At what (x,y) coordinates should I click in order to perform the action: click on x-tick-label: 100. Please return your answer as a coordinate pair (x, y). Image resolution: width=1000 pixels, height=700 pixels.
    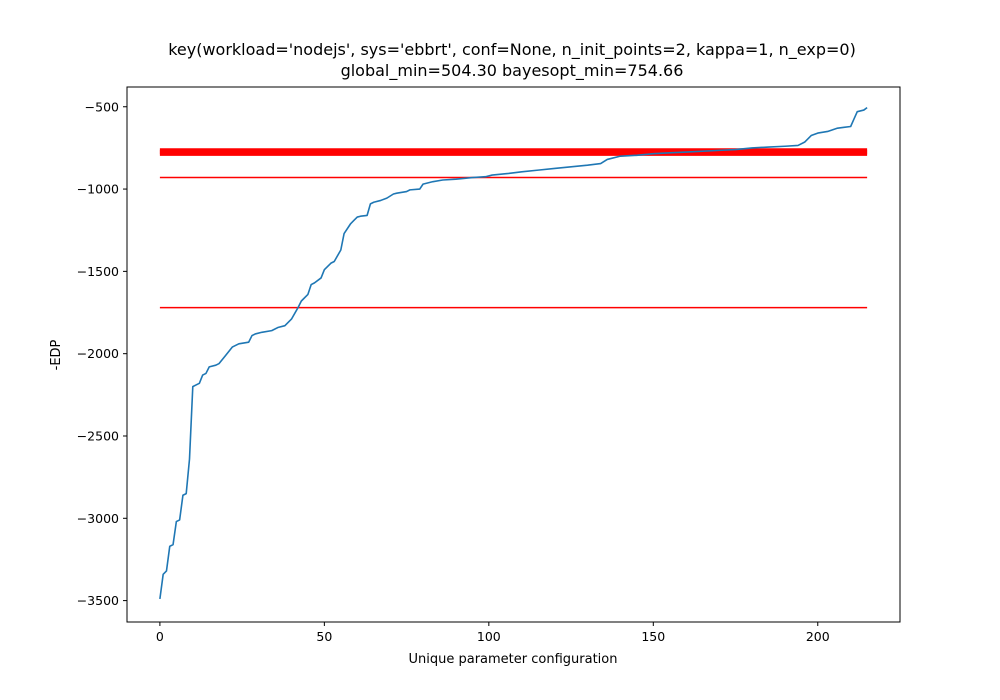
    Looking at the image, I should click on (489, 636).